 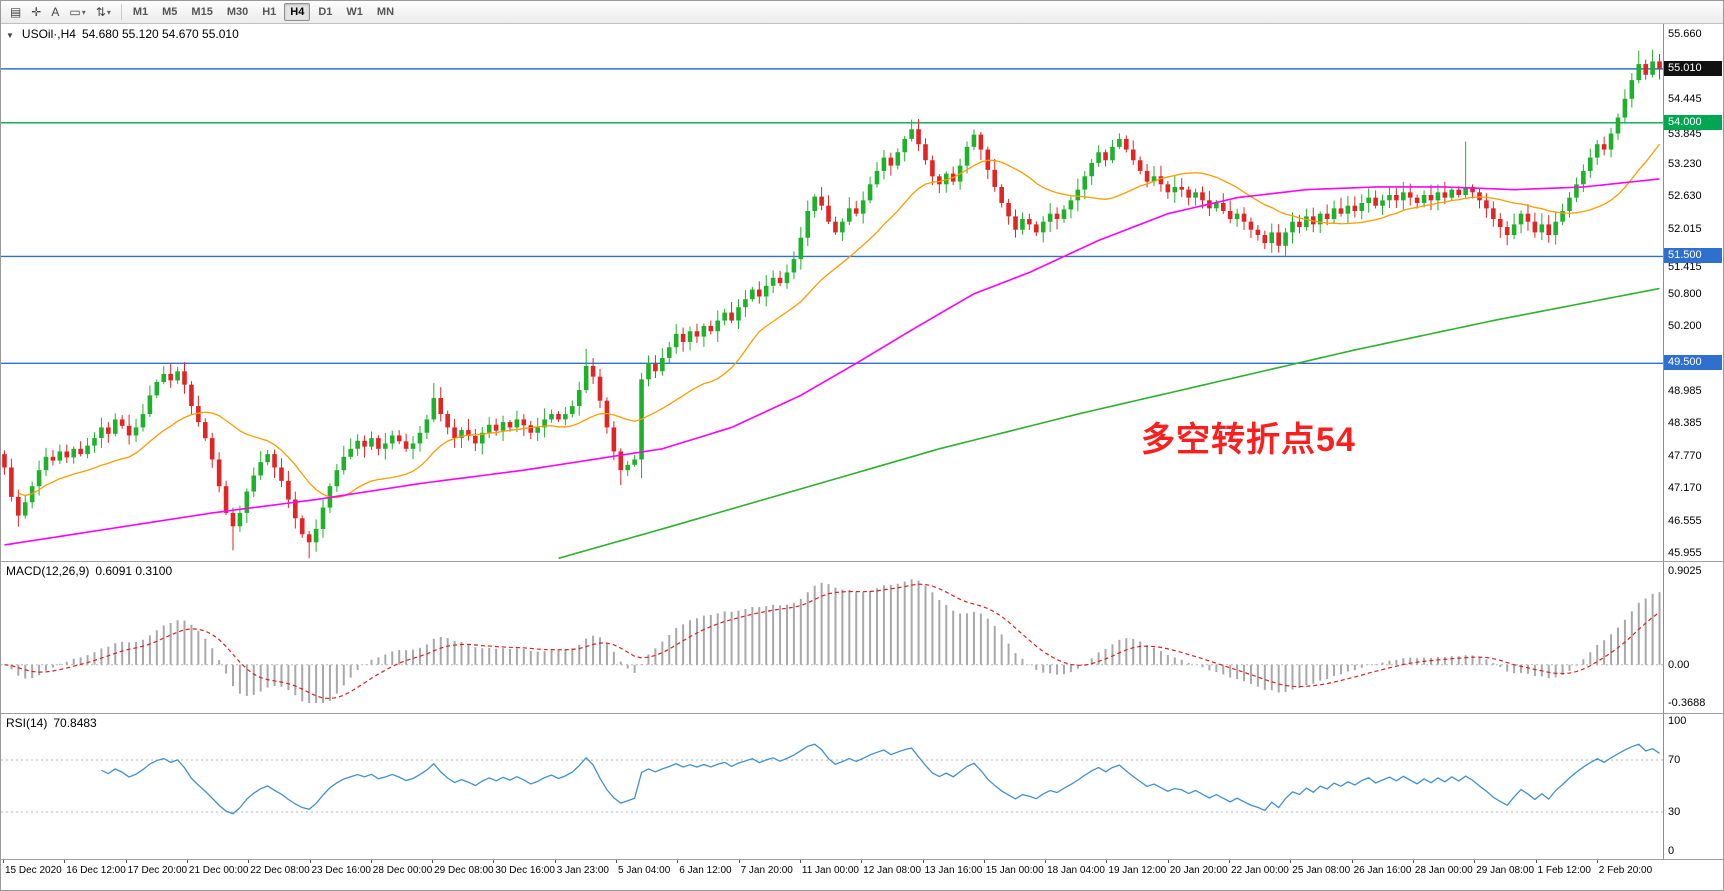 I want to click on cycles-glyph: ⇅, so click(x=100, y=12).